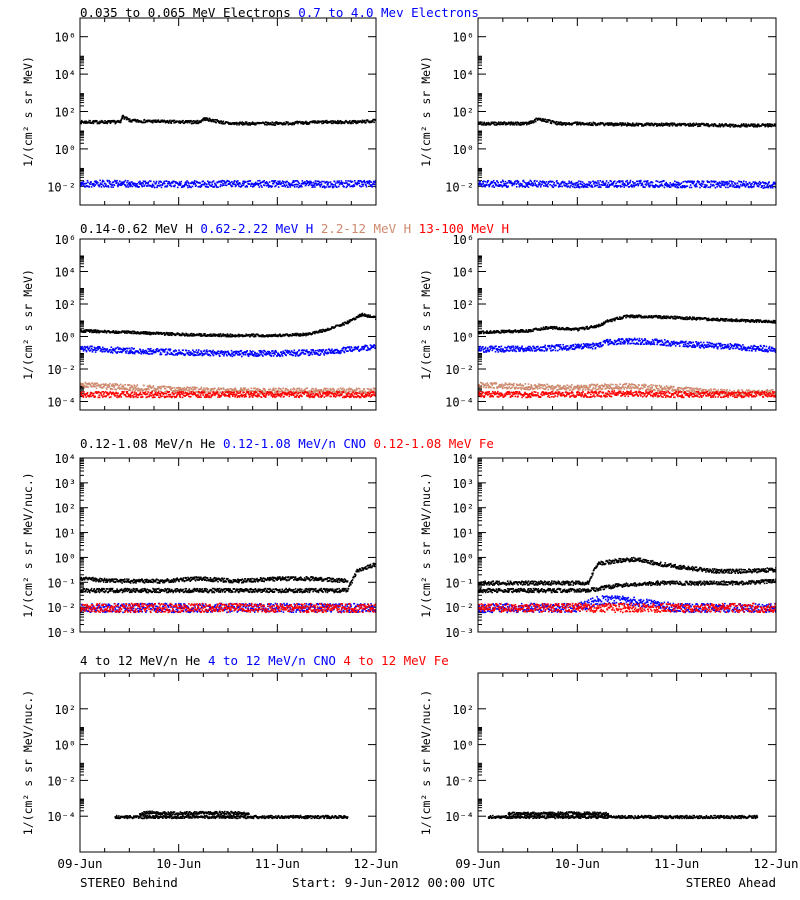 The width and height of the screenshot is (800, 900). Describe the element at coordinates (253, 228) in the screenshot. I see `row-title-segment: 0.62-2.22 MeV H` at that location.